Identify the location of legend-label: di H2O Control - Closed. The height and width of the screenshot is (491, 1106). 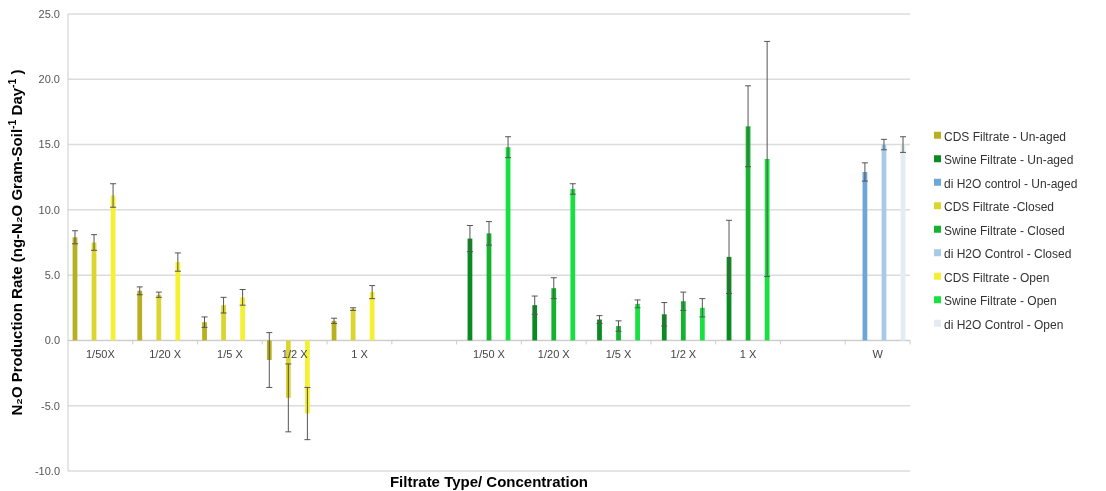
(1008, 254).